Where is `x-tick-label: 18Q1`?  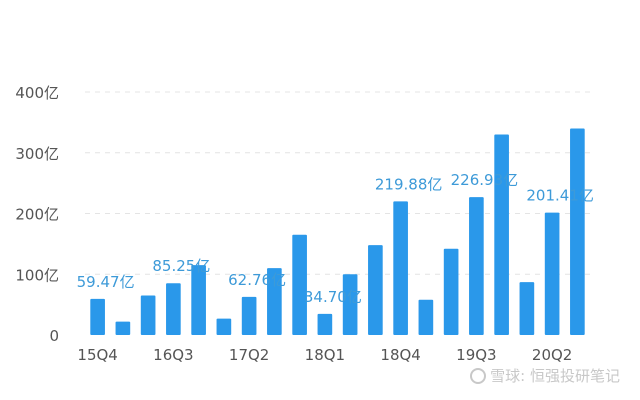 x-tick-label: 18Q1 is located at coordinates (325, 355).